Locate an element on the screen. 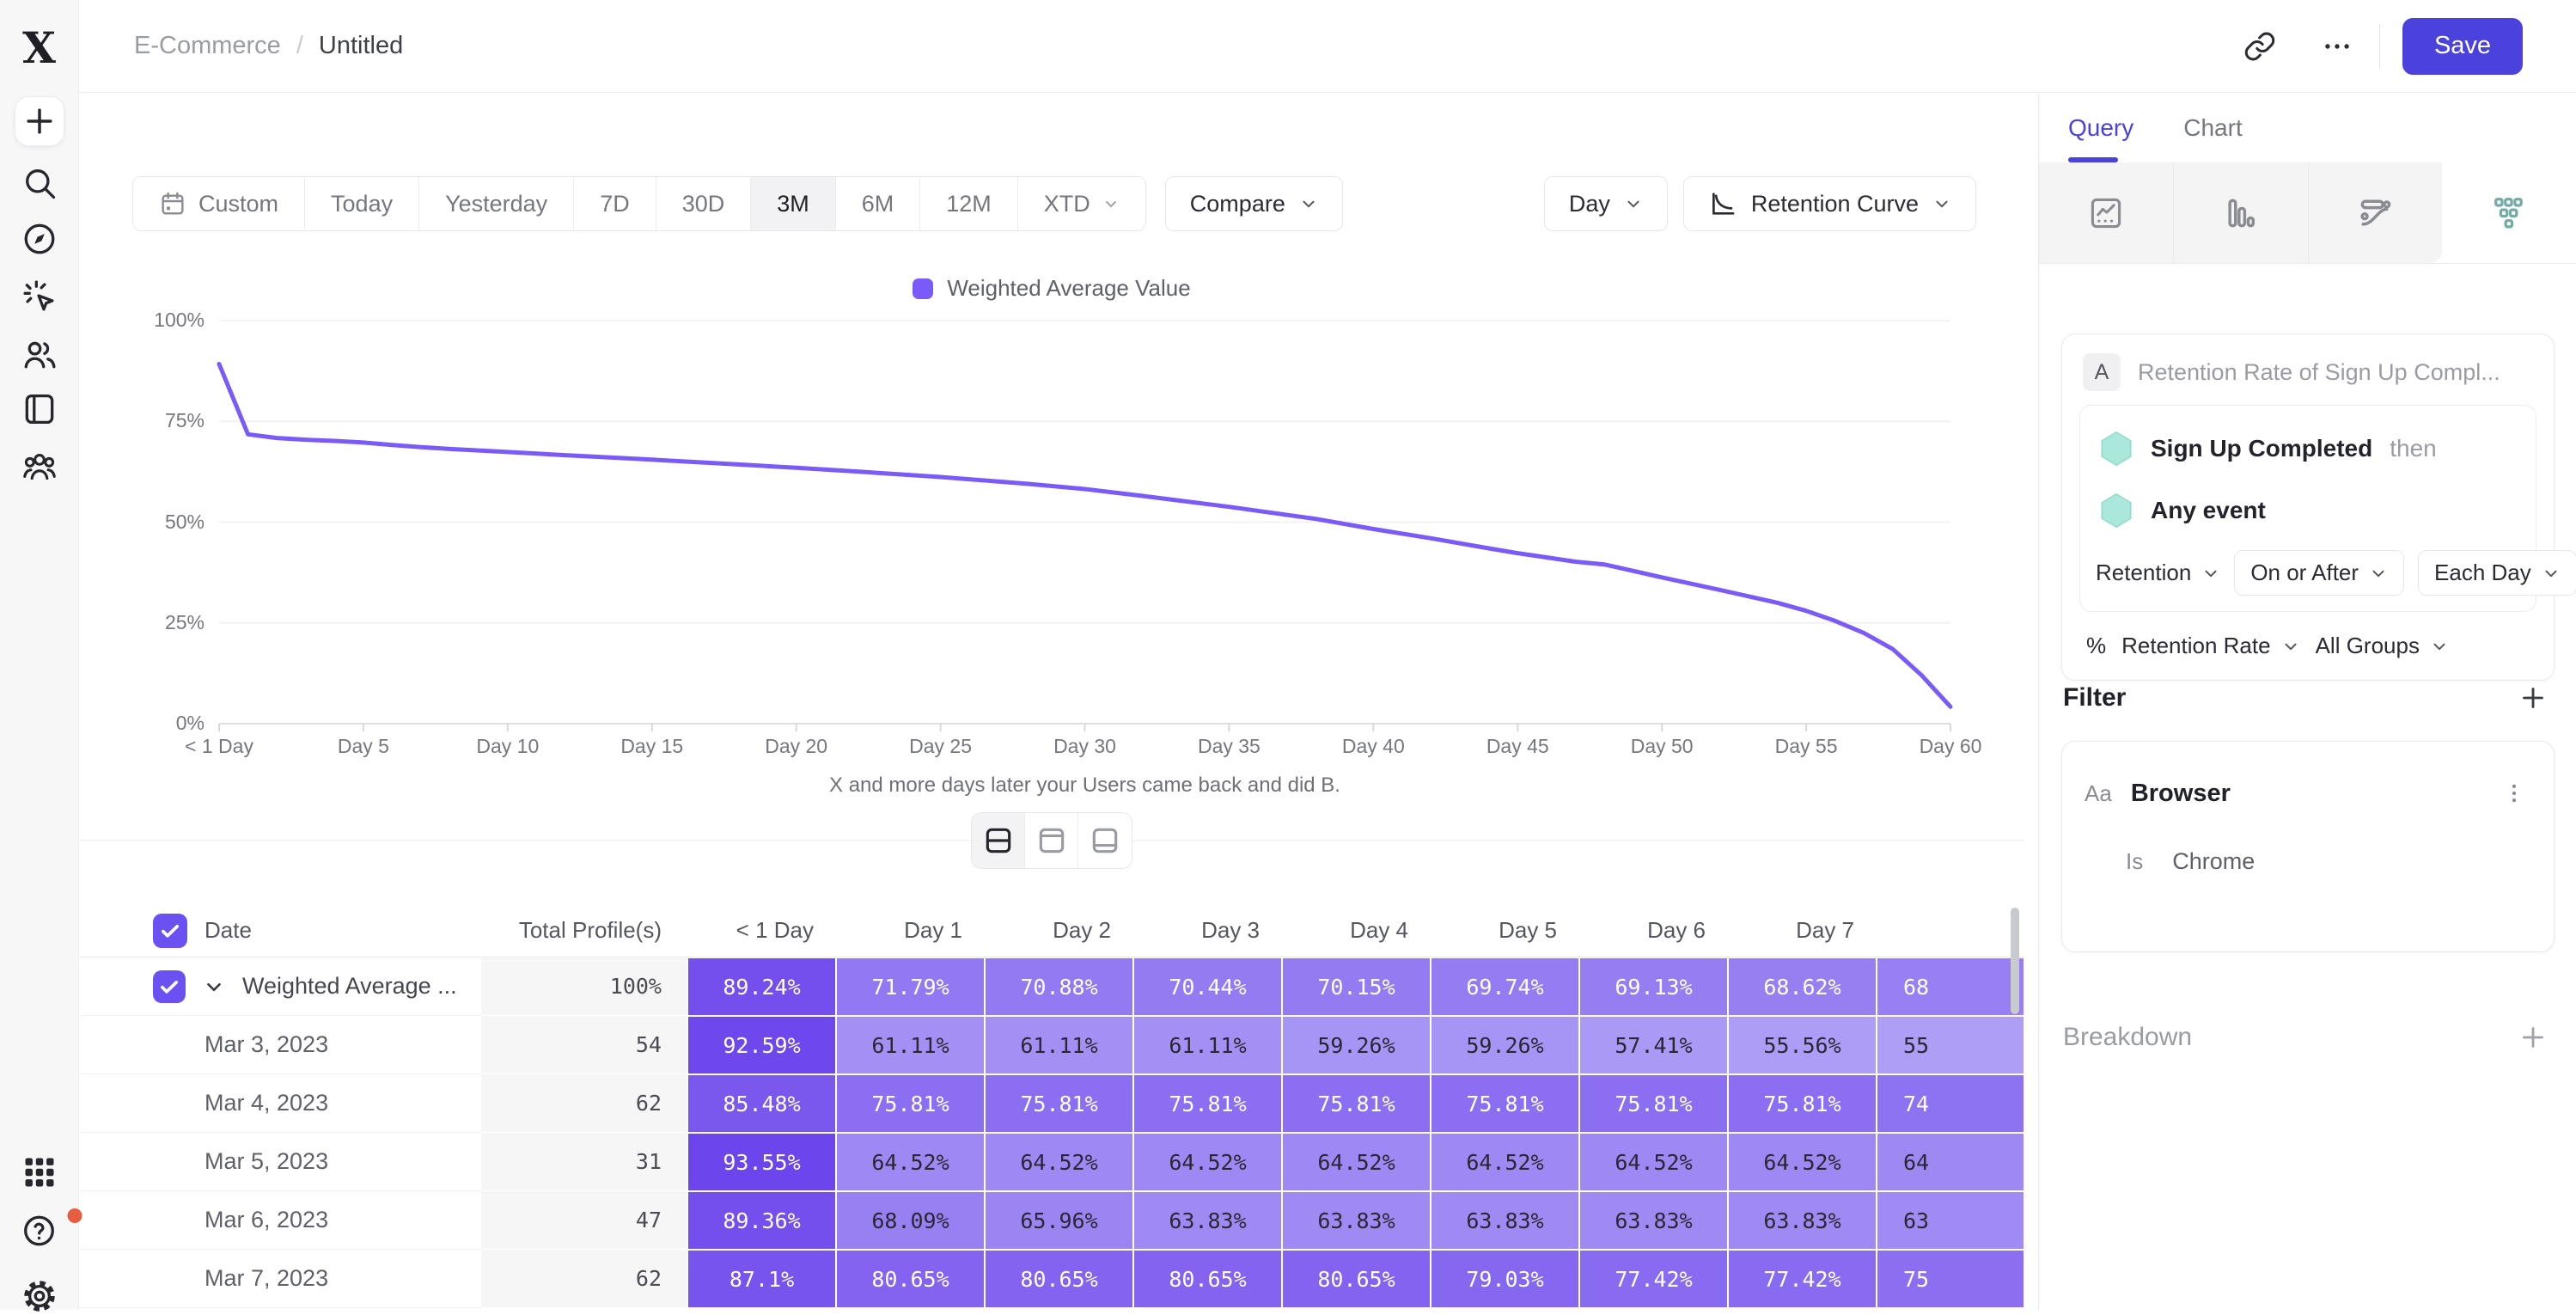  view-toggle-split is located at coordinates (998, 840).